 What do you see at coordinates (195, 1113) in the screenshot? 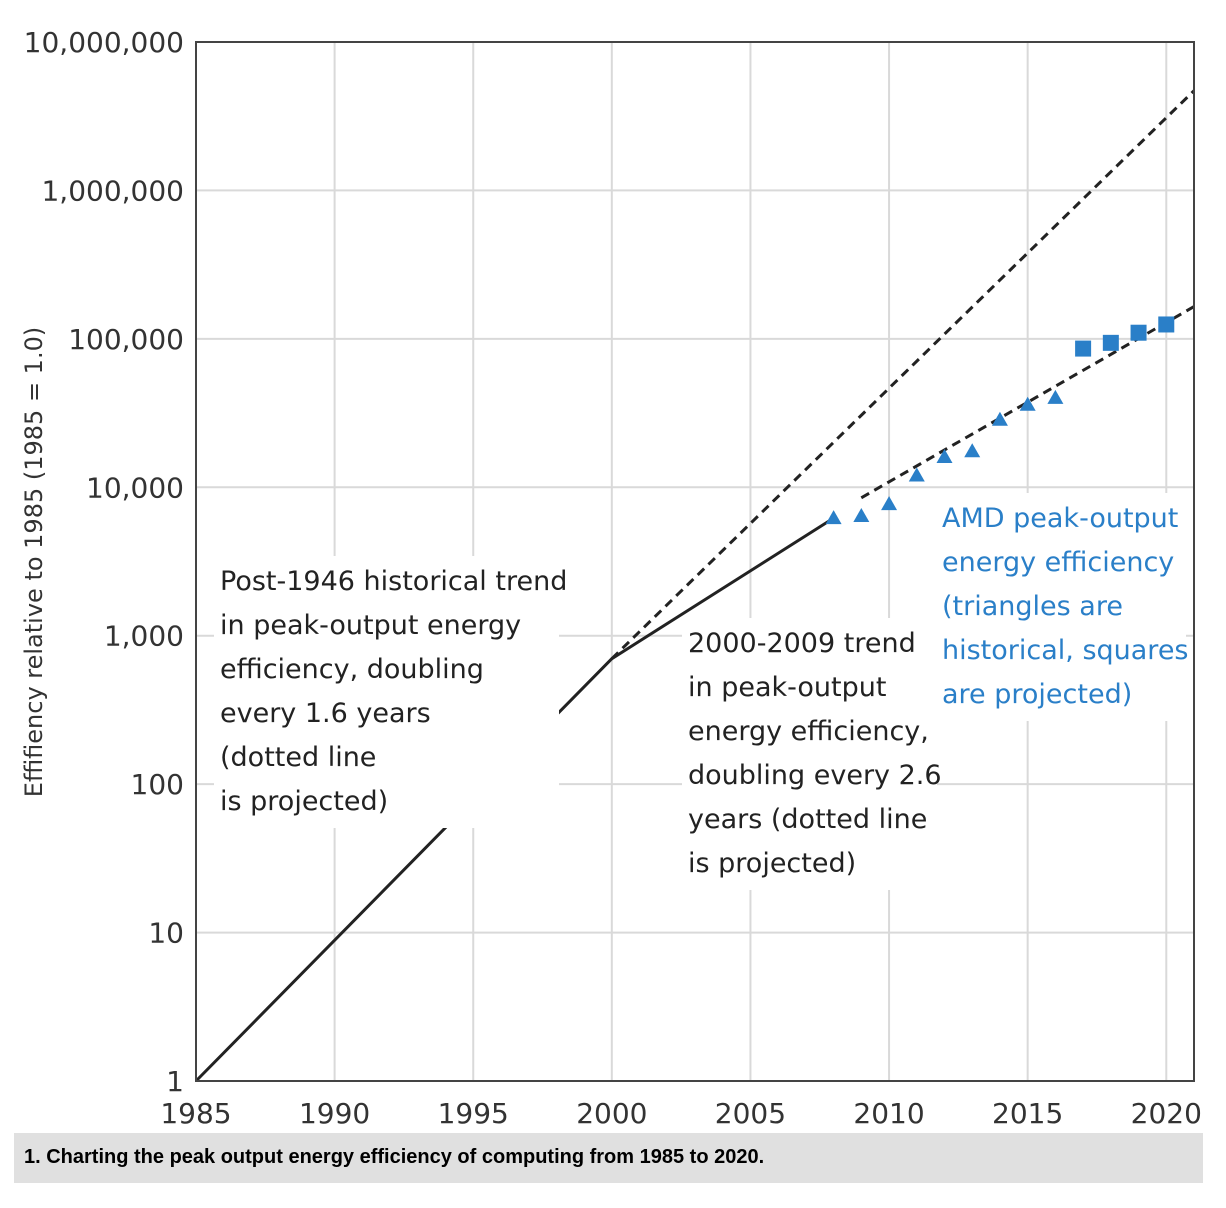
I see `x-tick-label: 1985` at bounding box center [195, 1113].